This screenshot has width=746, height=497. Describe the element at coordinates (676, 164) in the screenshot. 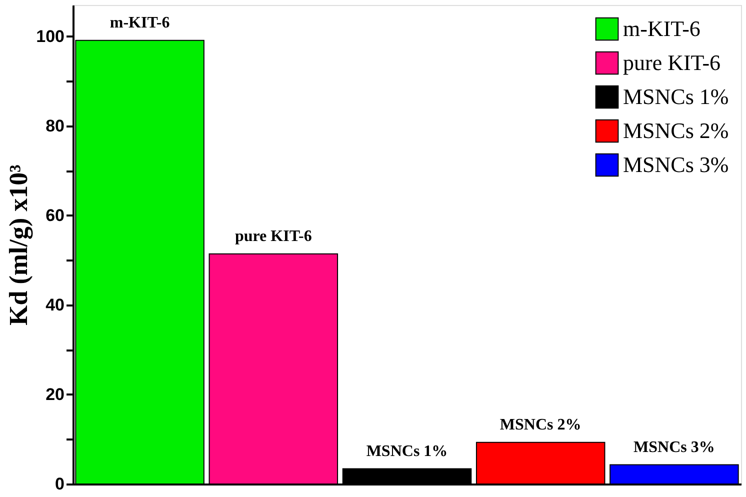

I see `legend-label: MSNCs 3%` at that location.